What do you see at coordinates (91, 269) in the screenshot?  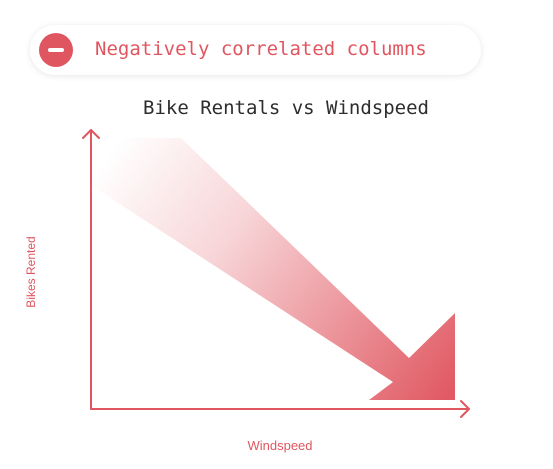 I see `y-axis` at bounding box center [91, 269].